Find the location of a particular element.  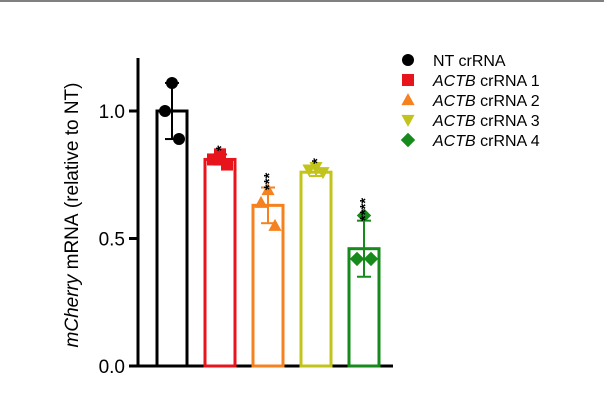

y-tick-label: 0.0 is located at coordinates (112, 367).